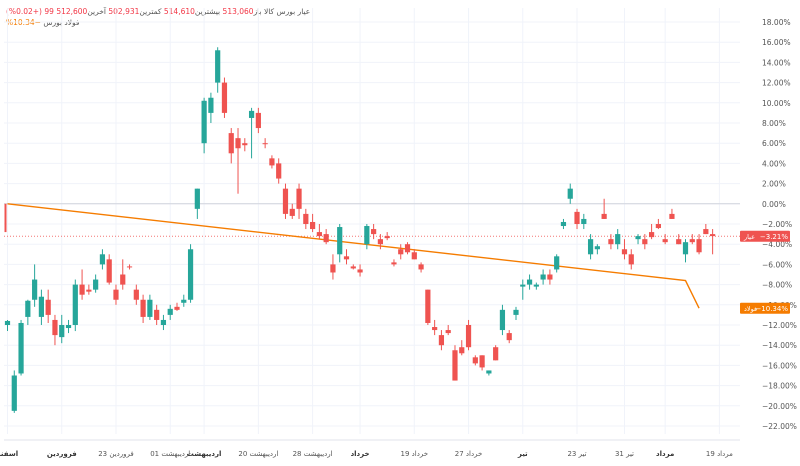 The image size is (800, 466). What do you see at coordinates (750, 309) in the screenshot?
I see `price-badge-label: فولاد` at bounding box center [750, 309].